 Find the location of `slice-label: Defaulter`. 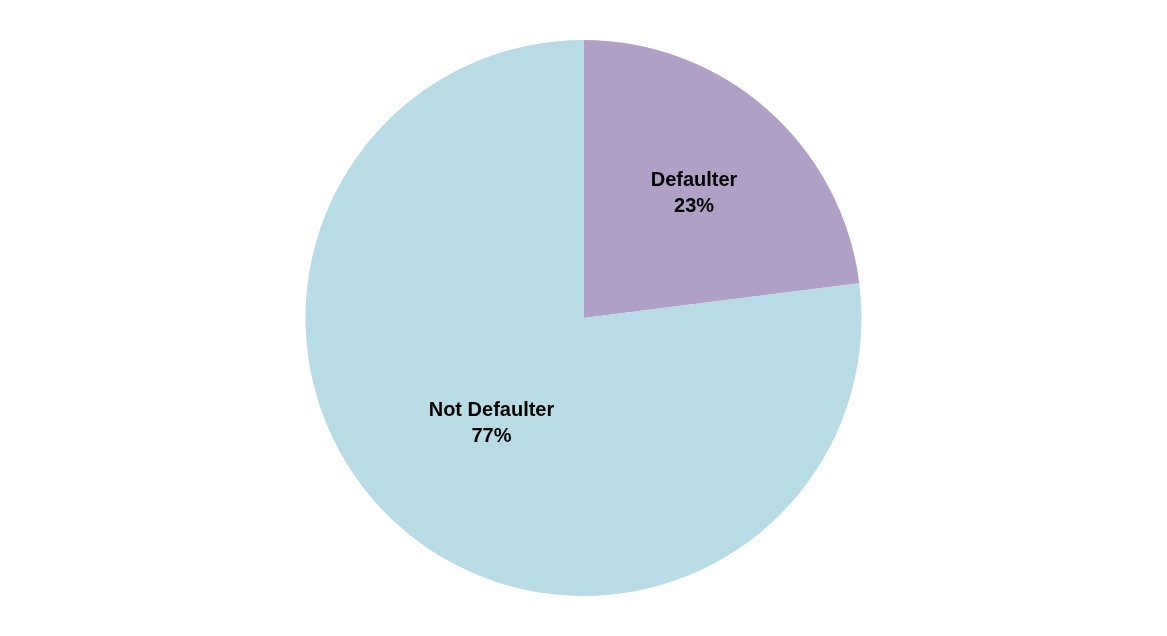

slice-label: Defaulter is located at coordinates (694, 179).